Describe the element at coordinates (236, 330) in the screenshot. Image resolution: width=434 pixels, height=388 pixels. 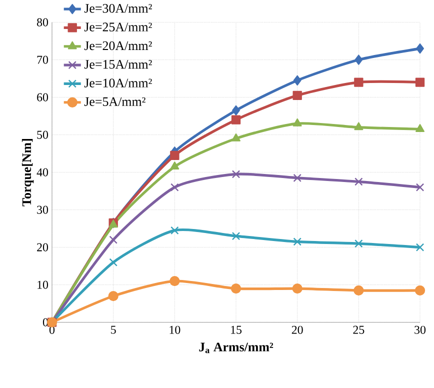
I see `x-tick-label: 15` at that location.